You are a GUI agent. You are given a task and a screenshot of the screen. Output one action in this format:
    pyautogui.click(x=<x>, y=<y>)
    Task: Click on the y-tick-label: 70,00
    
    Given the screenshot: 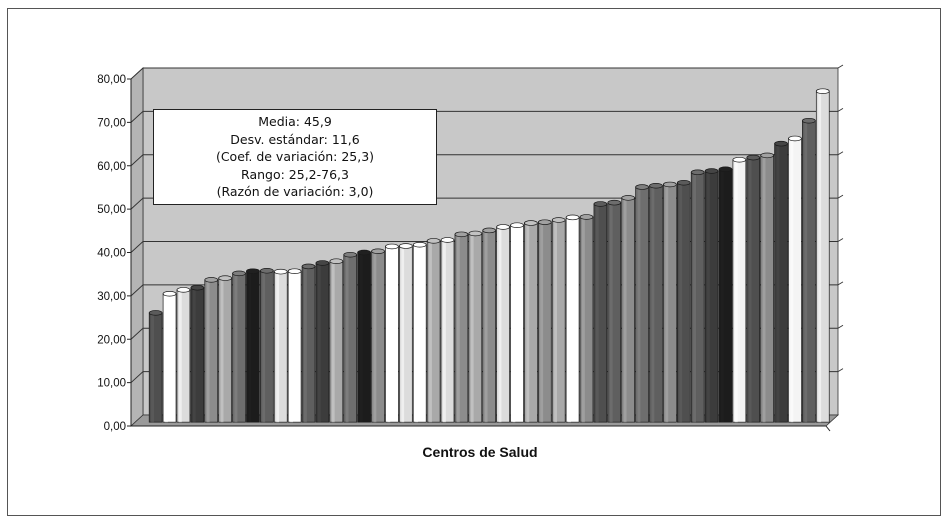 What is the action you would take?
    pyautogui.click(x=111, y=123)
    